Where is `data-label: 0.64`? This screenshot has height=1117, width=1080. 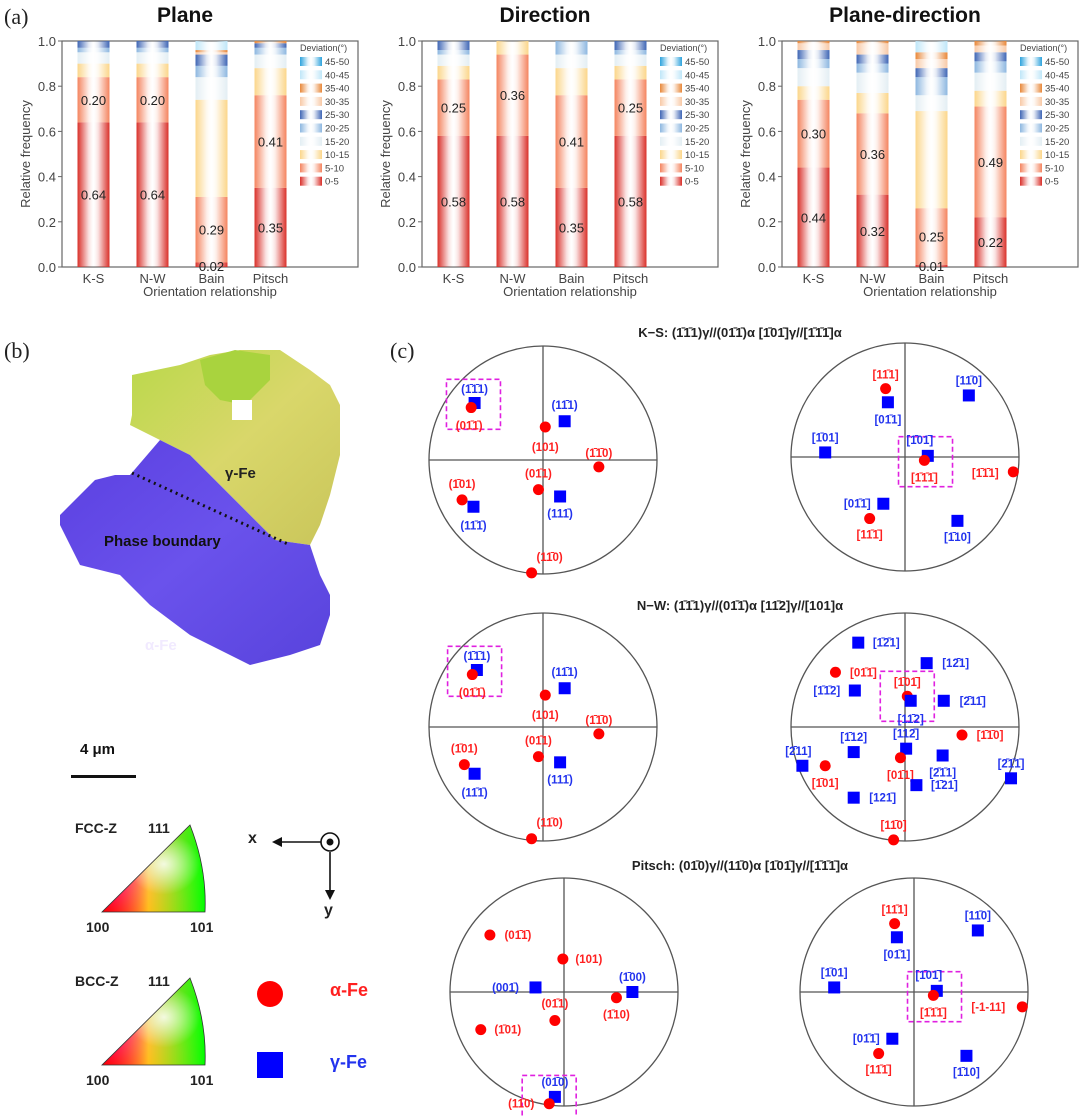 data-label: 0.64 is located at coordinates (152, 195).